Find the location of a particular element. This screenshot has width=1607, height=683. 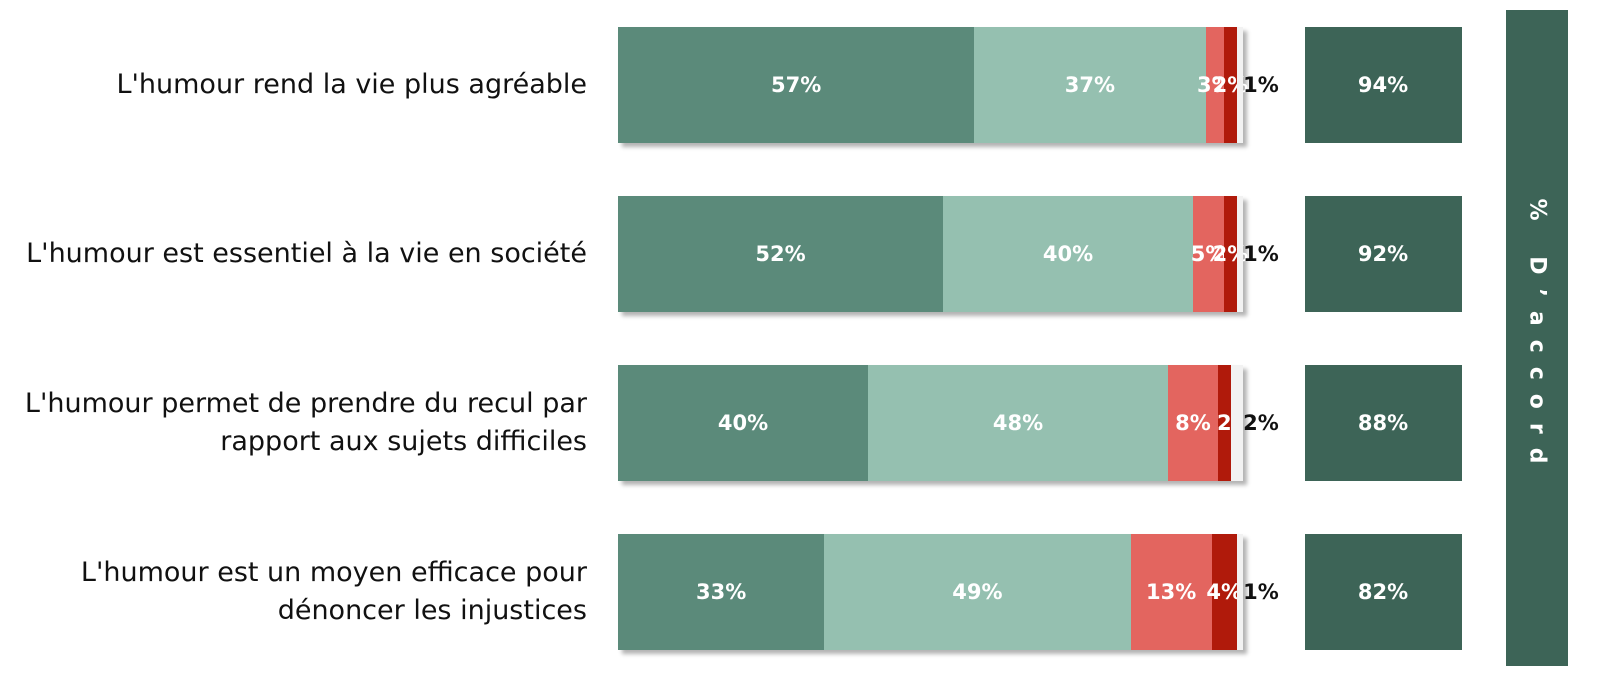

total-label: 88% is located at coordinates (1383, 423).